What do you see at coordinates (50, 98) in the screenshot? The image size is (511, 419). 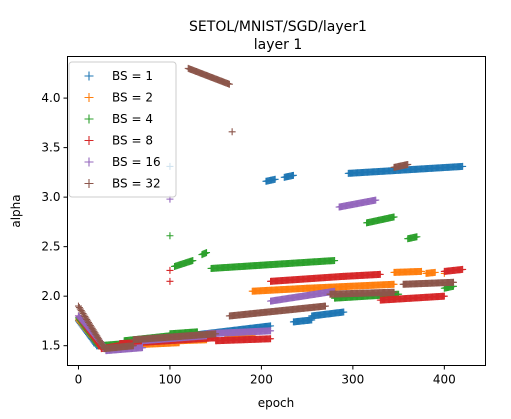 I see `y-tick-label: 4.0` at bounding box center [50, 98].